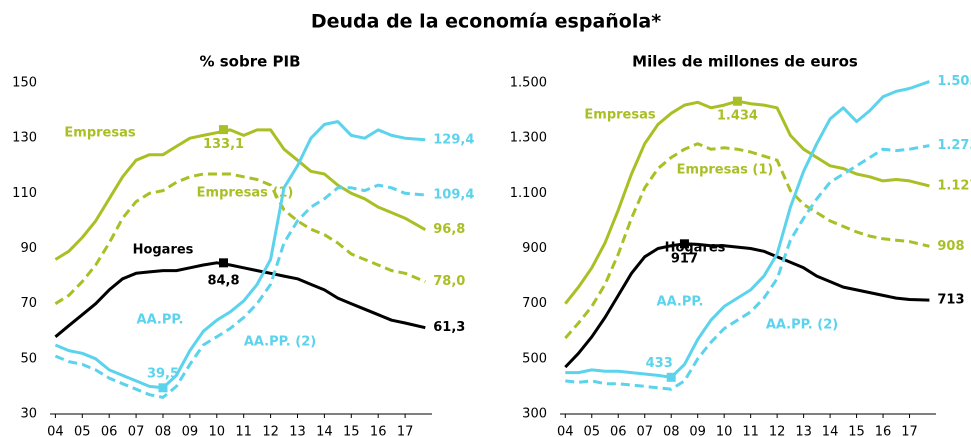  Describe the element at coordinates (954, 81) in the screenshot. I see `end-label: 1.505` at that location.